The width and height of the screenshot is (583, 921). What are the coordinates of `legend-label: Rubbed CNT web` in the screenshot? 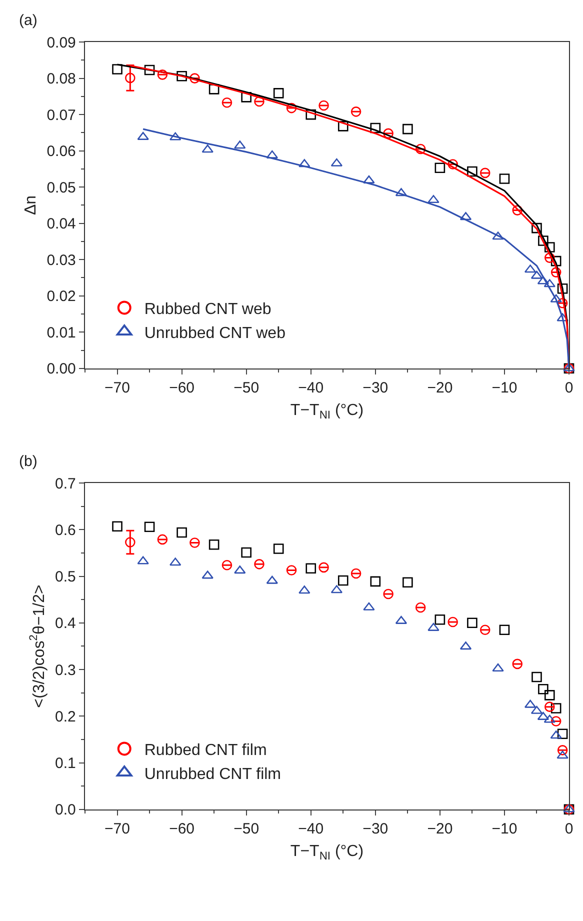 It's located at (208, 309).